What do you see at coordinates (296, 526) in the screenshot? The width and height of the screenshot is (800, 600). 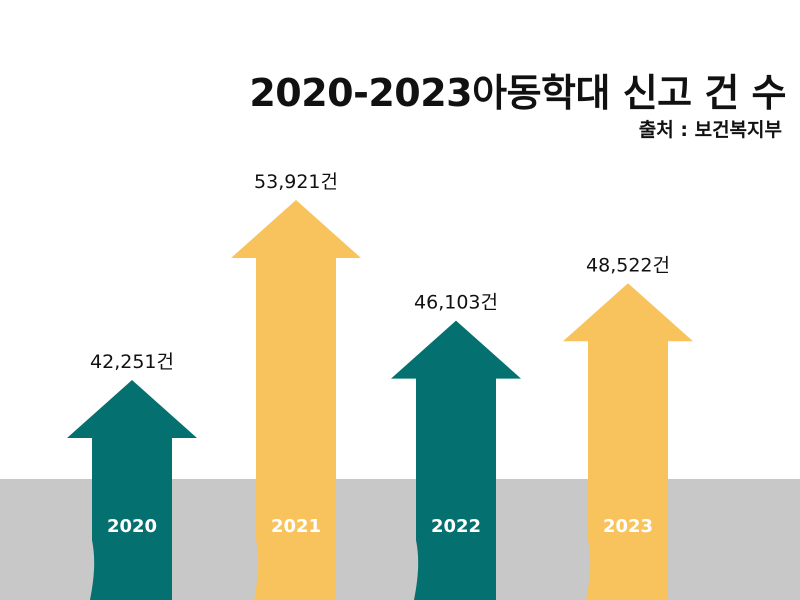 I see `year-label-2021: 2021` at bounding box center [296, 526].